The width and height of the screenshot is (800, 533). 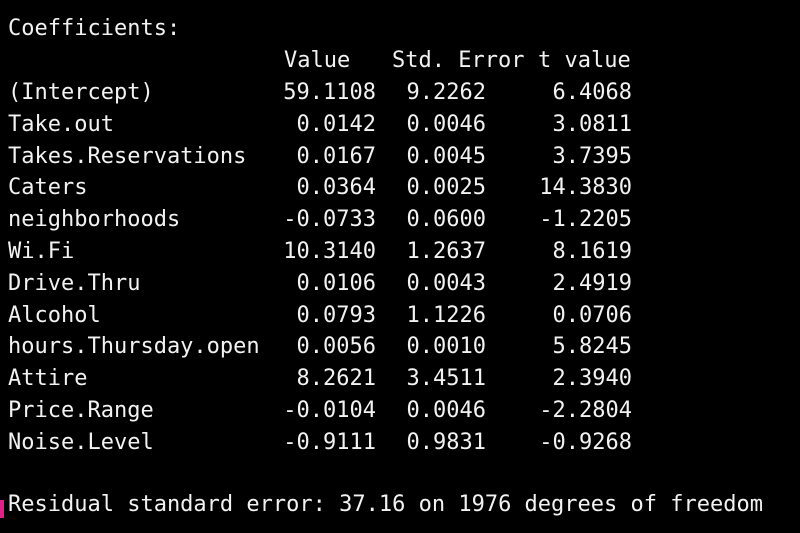 What do you see at coordinates (398, 411) in the screenshot?
I see `table-row: Price.Range -0.0104 0.0046 -2.2804` at bounding box center [398, 411].